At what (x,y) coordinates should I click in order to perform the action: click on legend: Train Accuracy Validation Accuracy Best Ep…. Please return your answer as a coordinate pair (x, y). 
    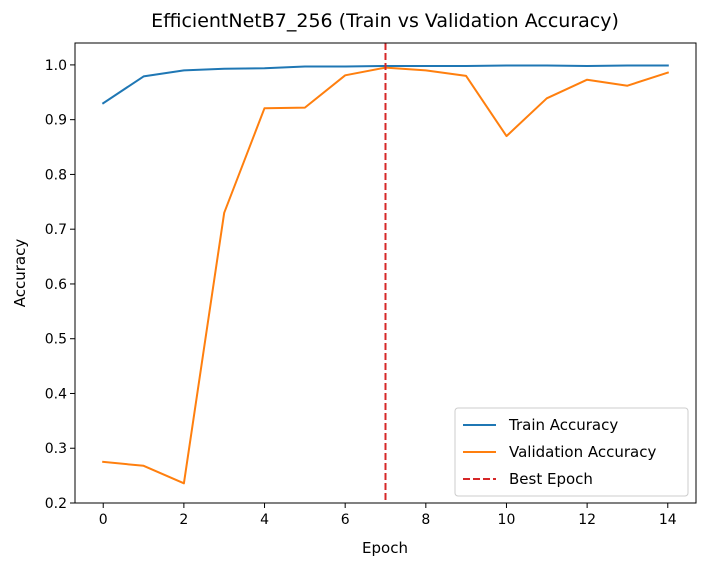
    Looking at the image, I should click on (571, 452).